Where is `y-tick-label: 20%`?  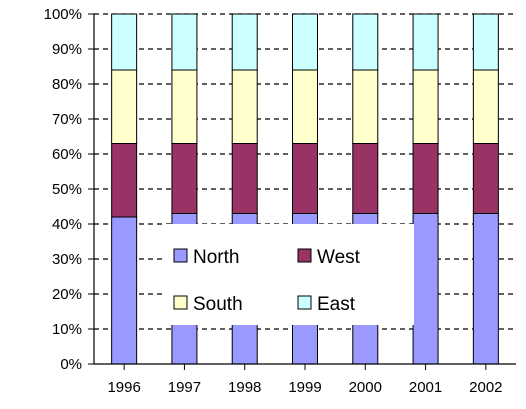 y-tick-label: 20% is located at coordinates (67, 294).